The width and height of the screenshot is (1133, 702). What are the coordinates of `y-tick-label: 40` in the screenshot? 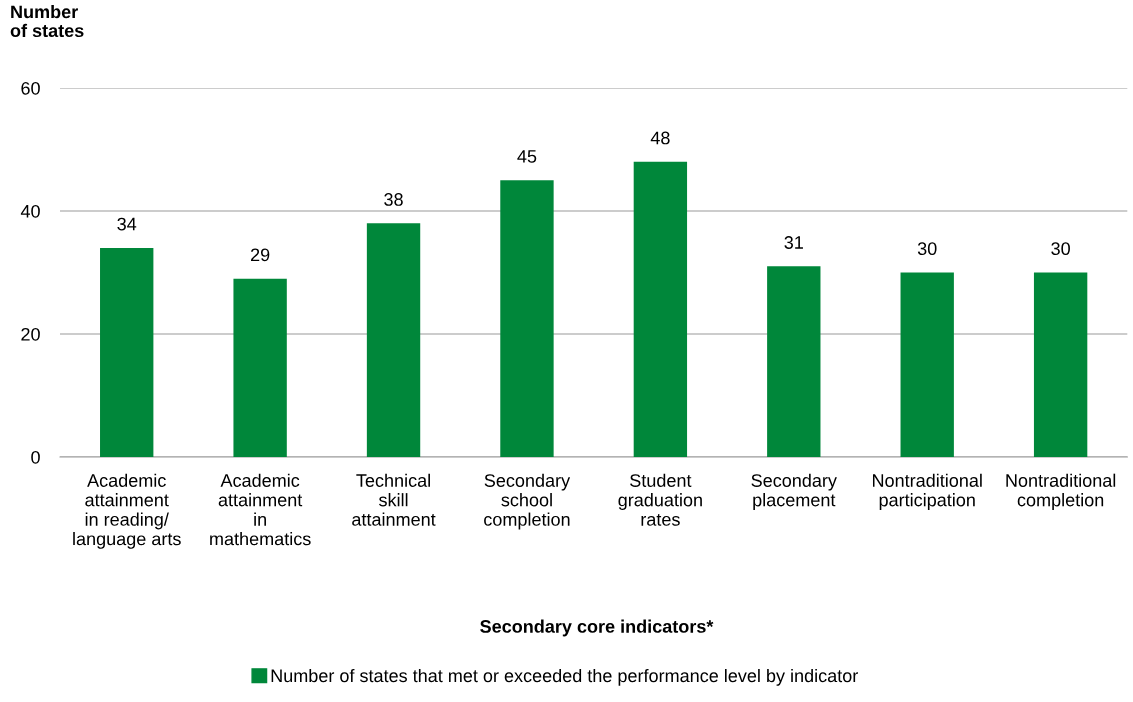 It's located at (30, 211).